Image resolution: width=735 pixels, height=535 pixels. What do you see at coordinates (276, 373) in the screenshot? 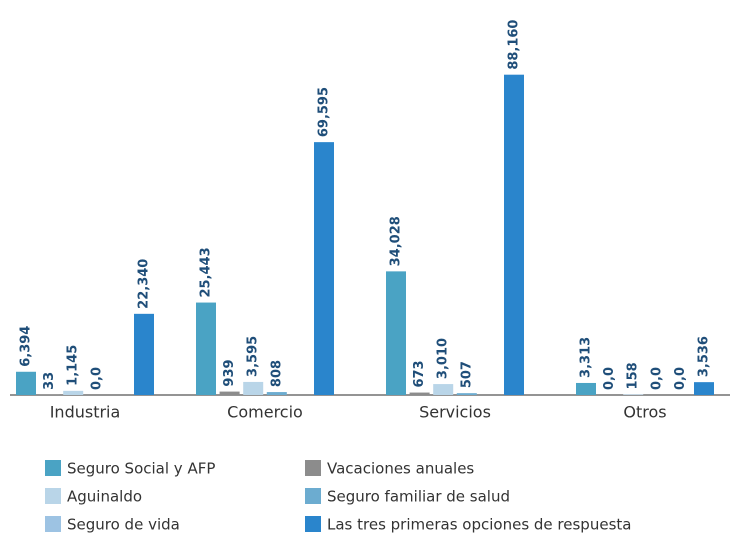
I see `value-label: 808` at bounding box center [276, 373].